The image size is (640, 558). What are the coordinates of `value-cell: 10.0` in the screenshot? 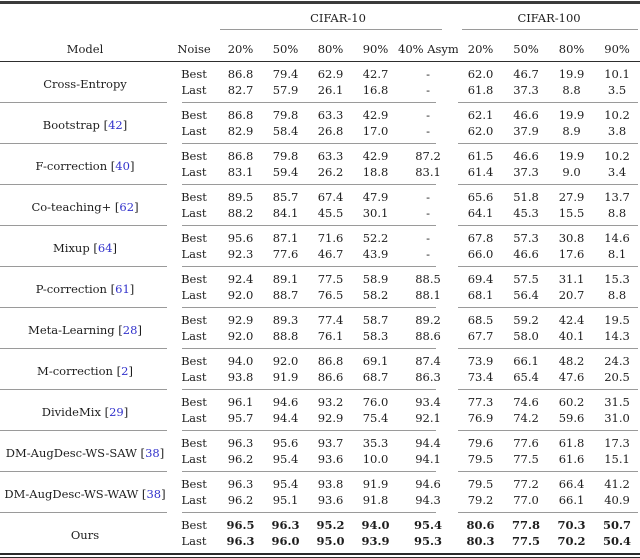 It's located at (375, 458).